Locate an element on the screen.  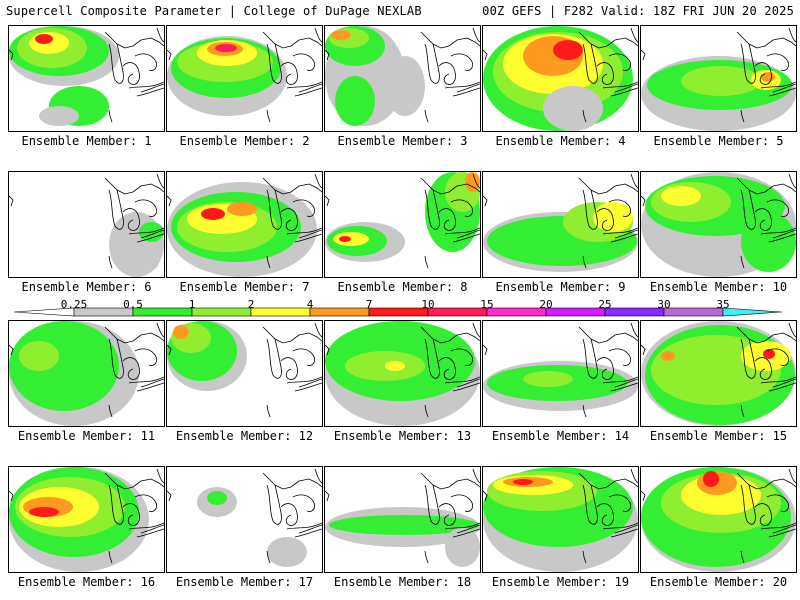
member-caption-4: Ensemble Member: 4 is located at coordinates (560, 141).